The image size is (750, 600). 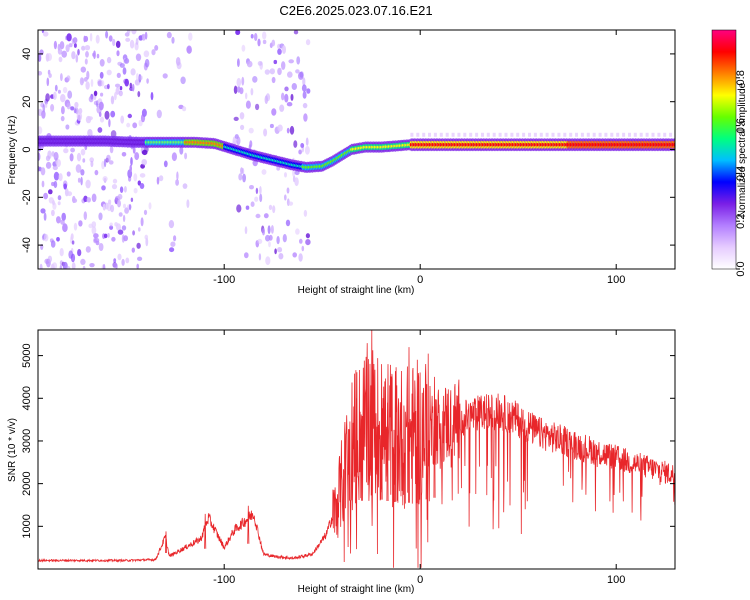 I want to click on colorbar-tick-label: 0.6, so click(x=741, y=125).